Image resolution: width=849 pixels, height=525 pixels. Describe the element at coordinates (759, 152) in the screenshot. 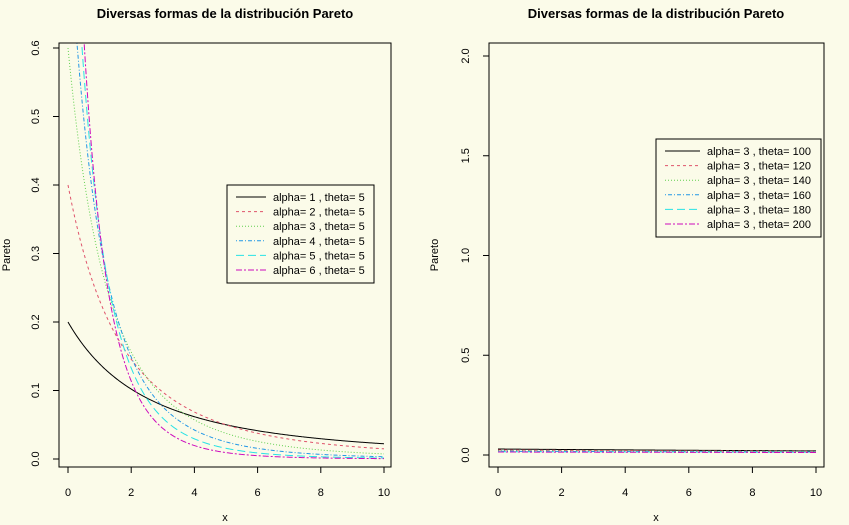

I see `legend-label-1: alpha= 3 , theta= 100` at that location.